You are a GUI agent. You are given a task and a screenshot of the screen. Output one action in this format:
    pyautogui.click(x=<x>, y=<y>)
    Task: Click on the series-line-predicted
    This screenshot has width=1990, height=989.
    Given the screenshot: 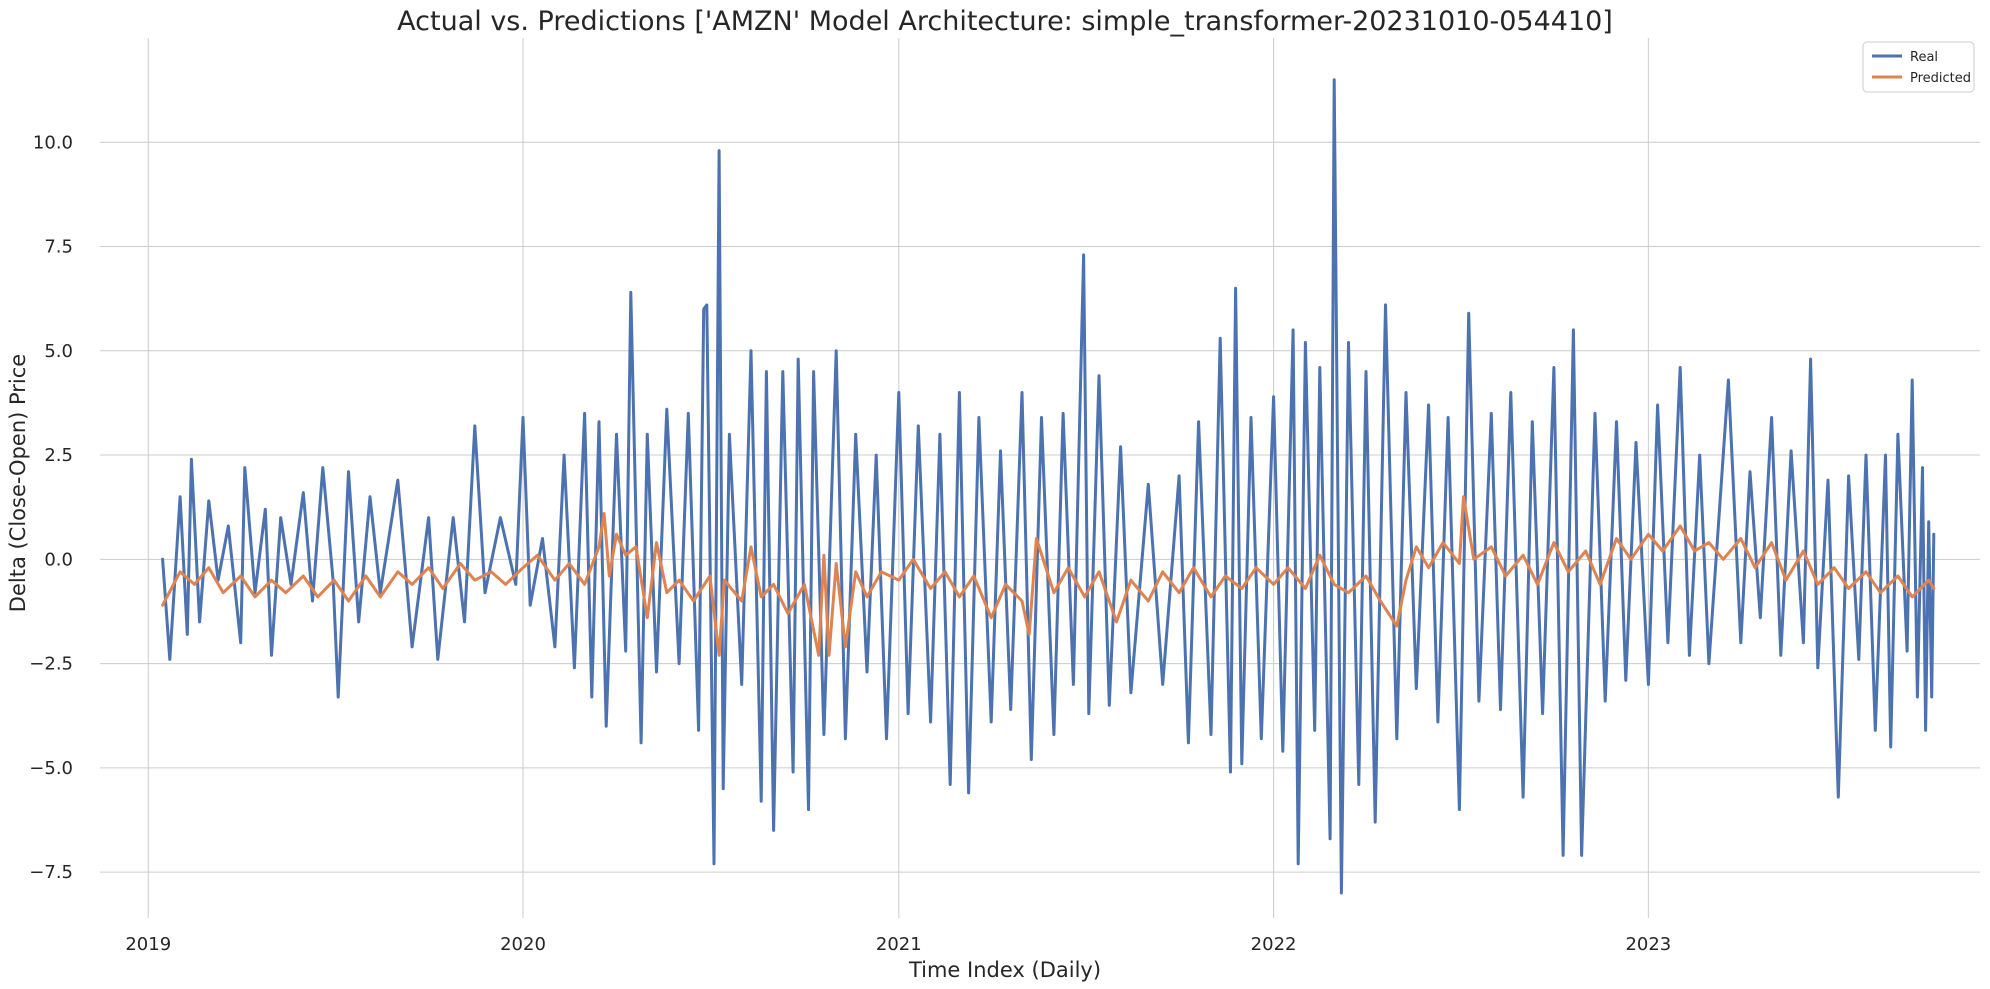 What is the action you would take?
    pyautogui.click(x=1048, y=576)
    